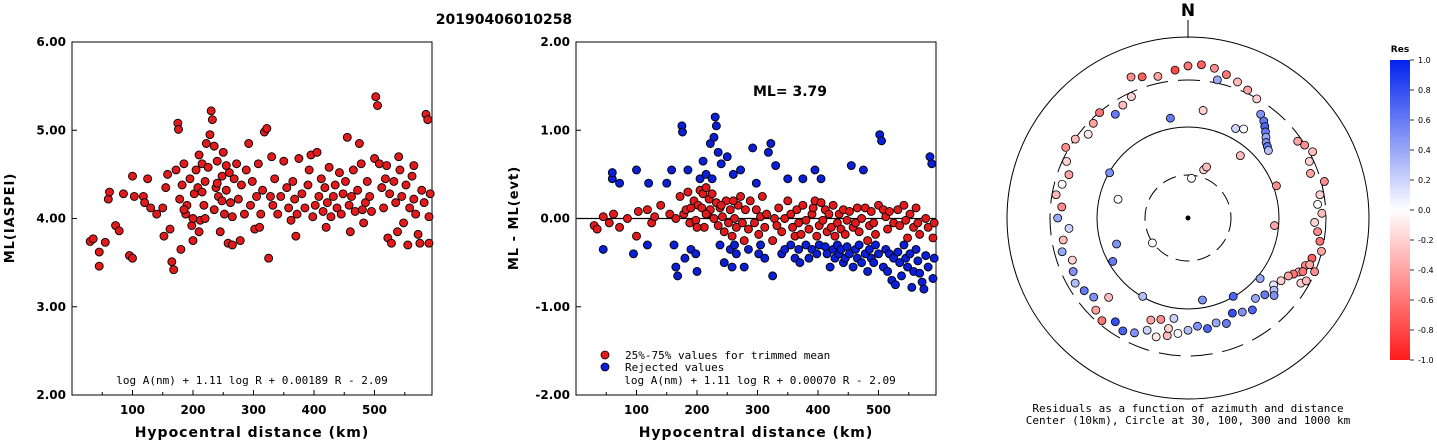 The width and height of the screenshot is (1437, 441). What do you see at coordinates (1400, 50) in the screenshot?
I see `colorbar-title: Res` at bounding box center [1400, 50].